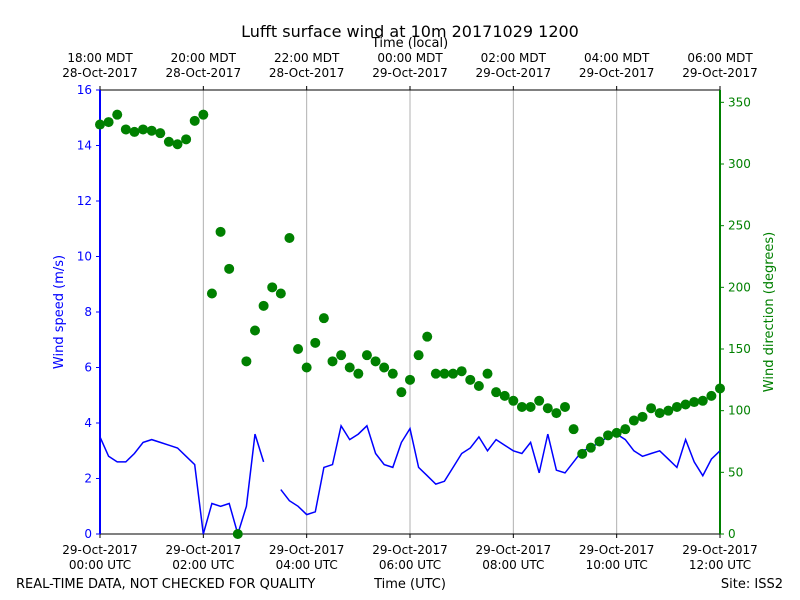 The height and width of the screenshot is (600, 800). What do you see at coordinates (720, 65) in the screenshot?
I see `x2-tick-label: 06:00 MDT 29-Oct-2017` at bounding box center [720, 65].